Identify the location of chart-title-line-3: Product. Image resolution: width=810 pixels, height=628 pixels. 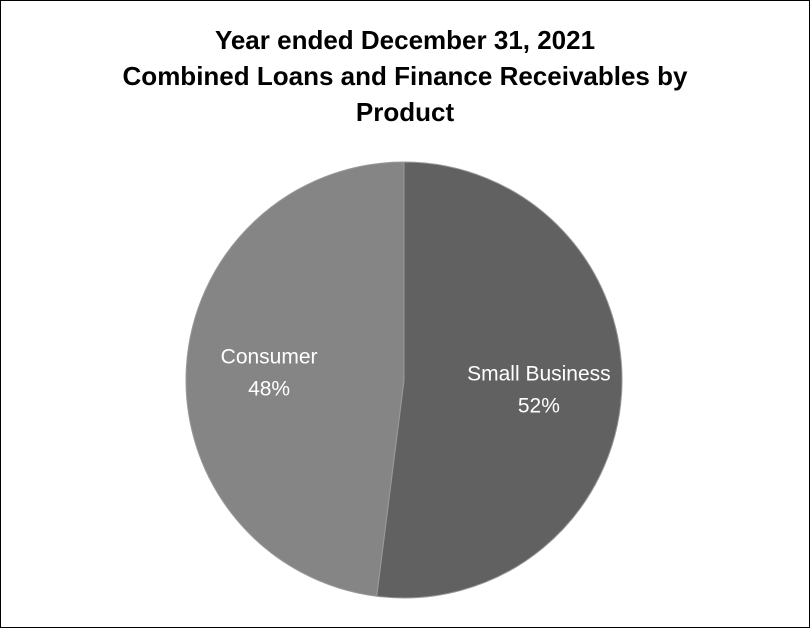
(405, 112).